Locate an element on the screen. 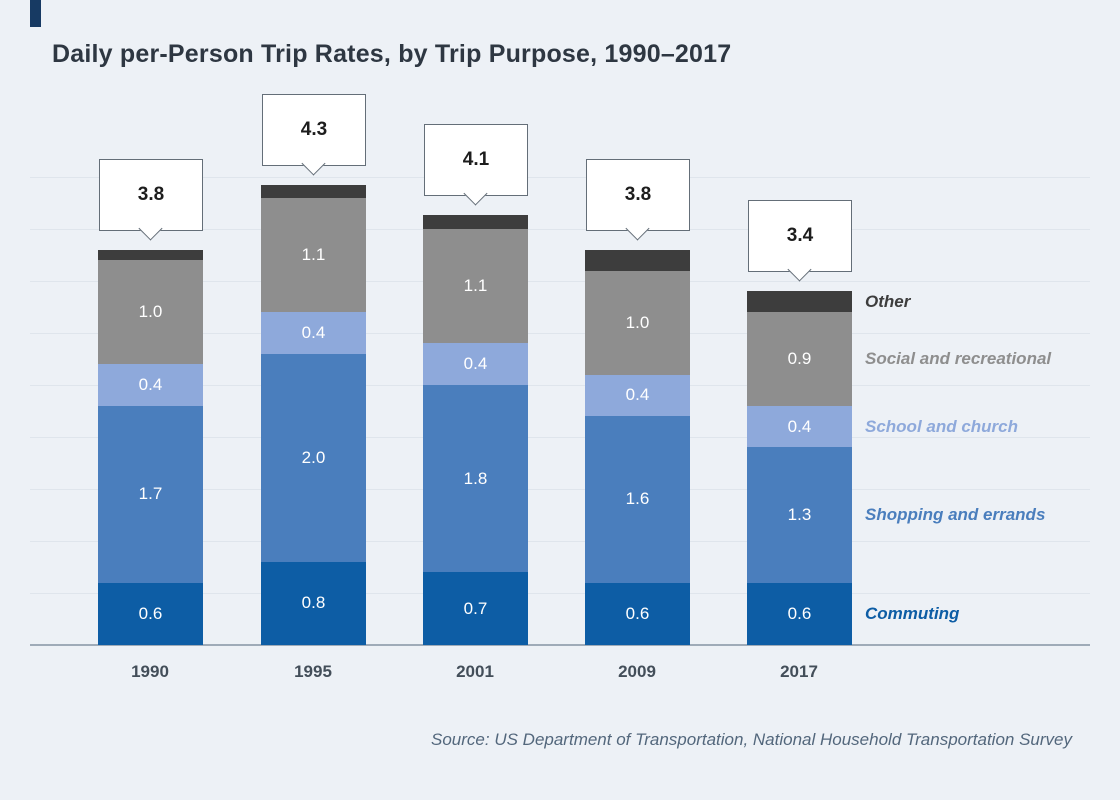 This screenshot has width=1120, height=800. total-value: 4.1 is located at coordinates (476, 159).